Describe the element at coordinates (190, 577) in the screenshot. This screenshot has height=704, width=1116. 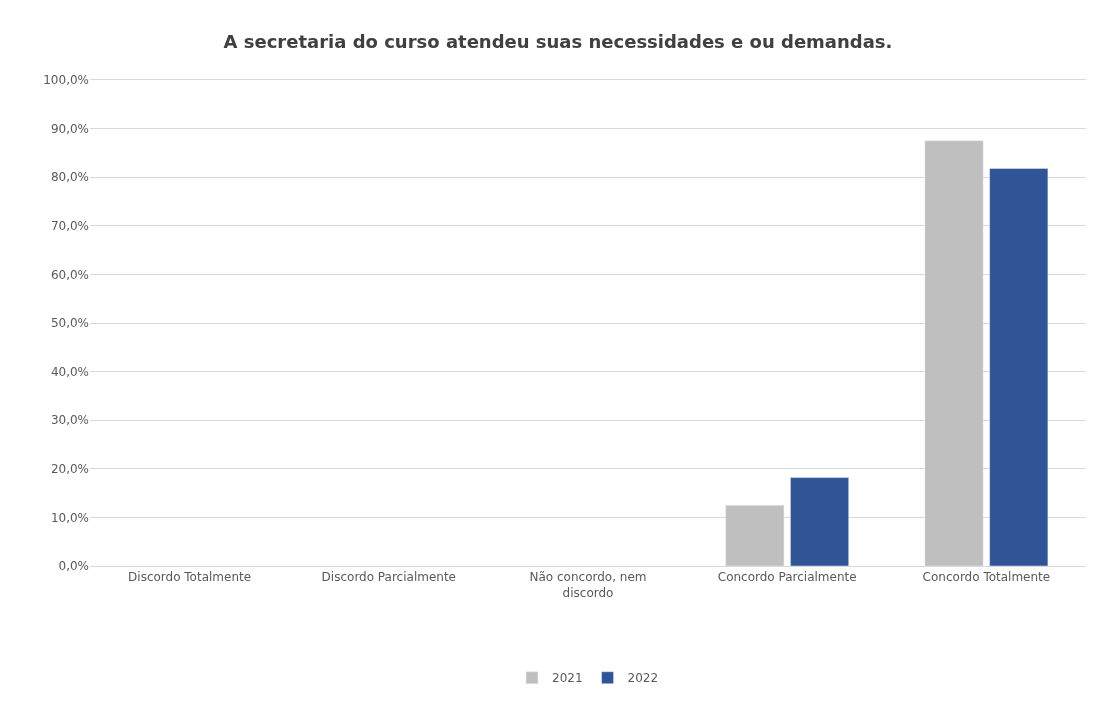
I see `x-tick-label: Discordo Totalmente` at that location.